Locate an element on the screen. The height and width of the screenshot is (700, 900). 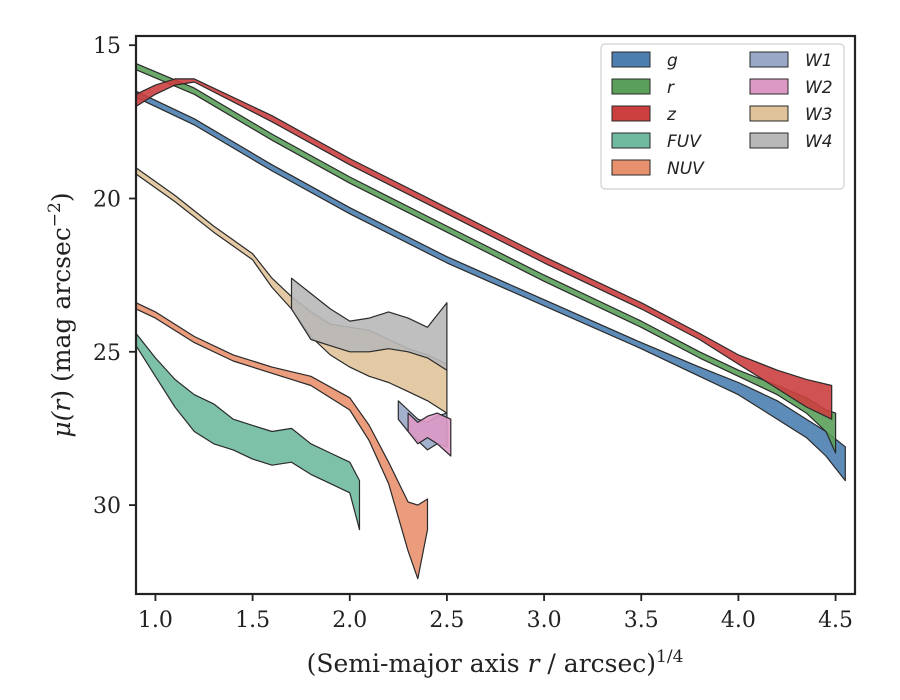
legend-swatch-w2 is located at coordinates (769, 86).